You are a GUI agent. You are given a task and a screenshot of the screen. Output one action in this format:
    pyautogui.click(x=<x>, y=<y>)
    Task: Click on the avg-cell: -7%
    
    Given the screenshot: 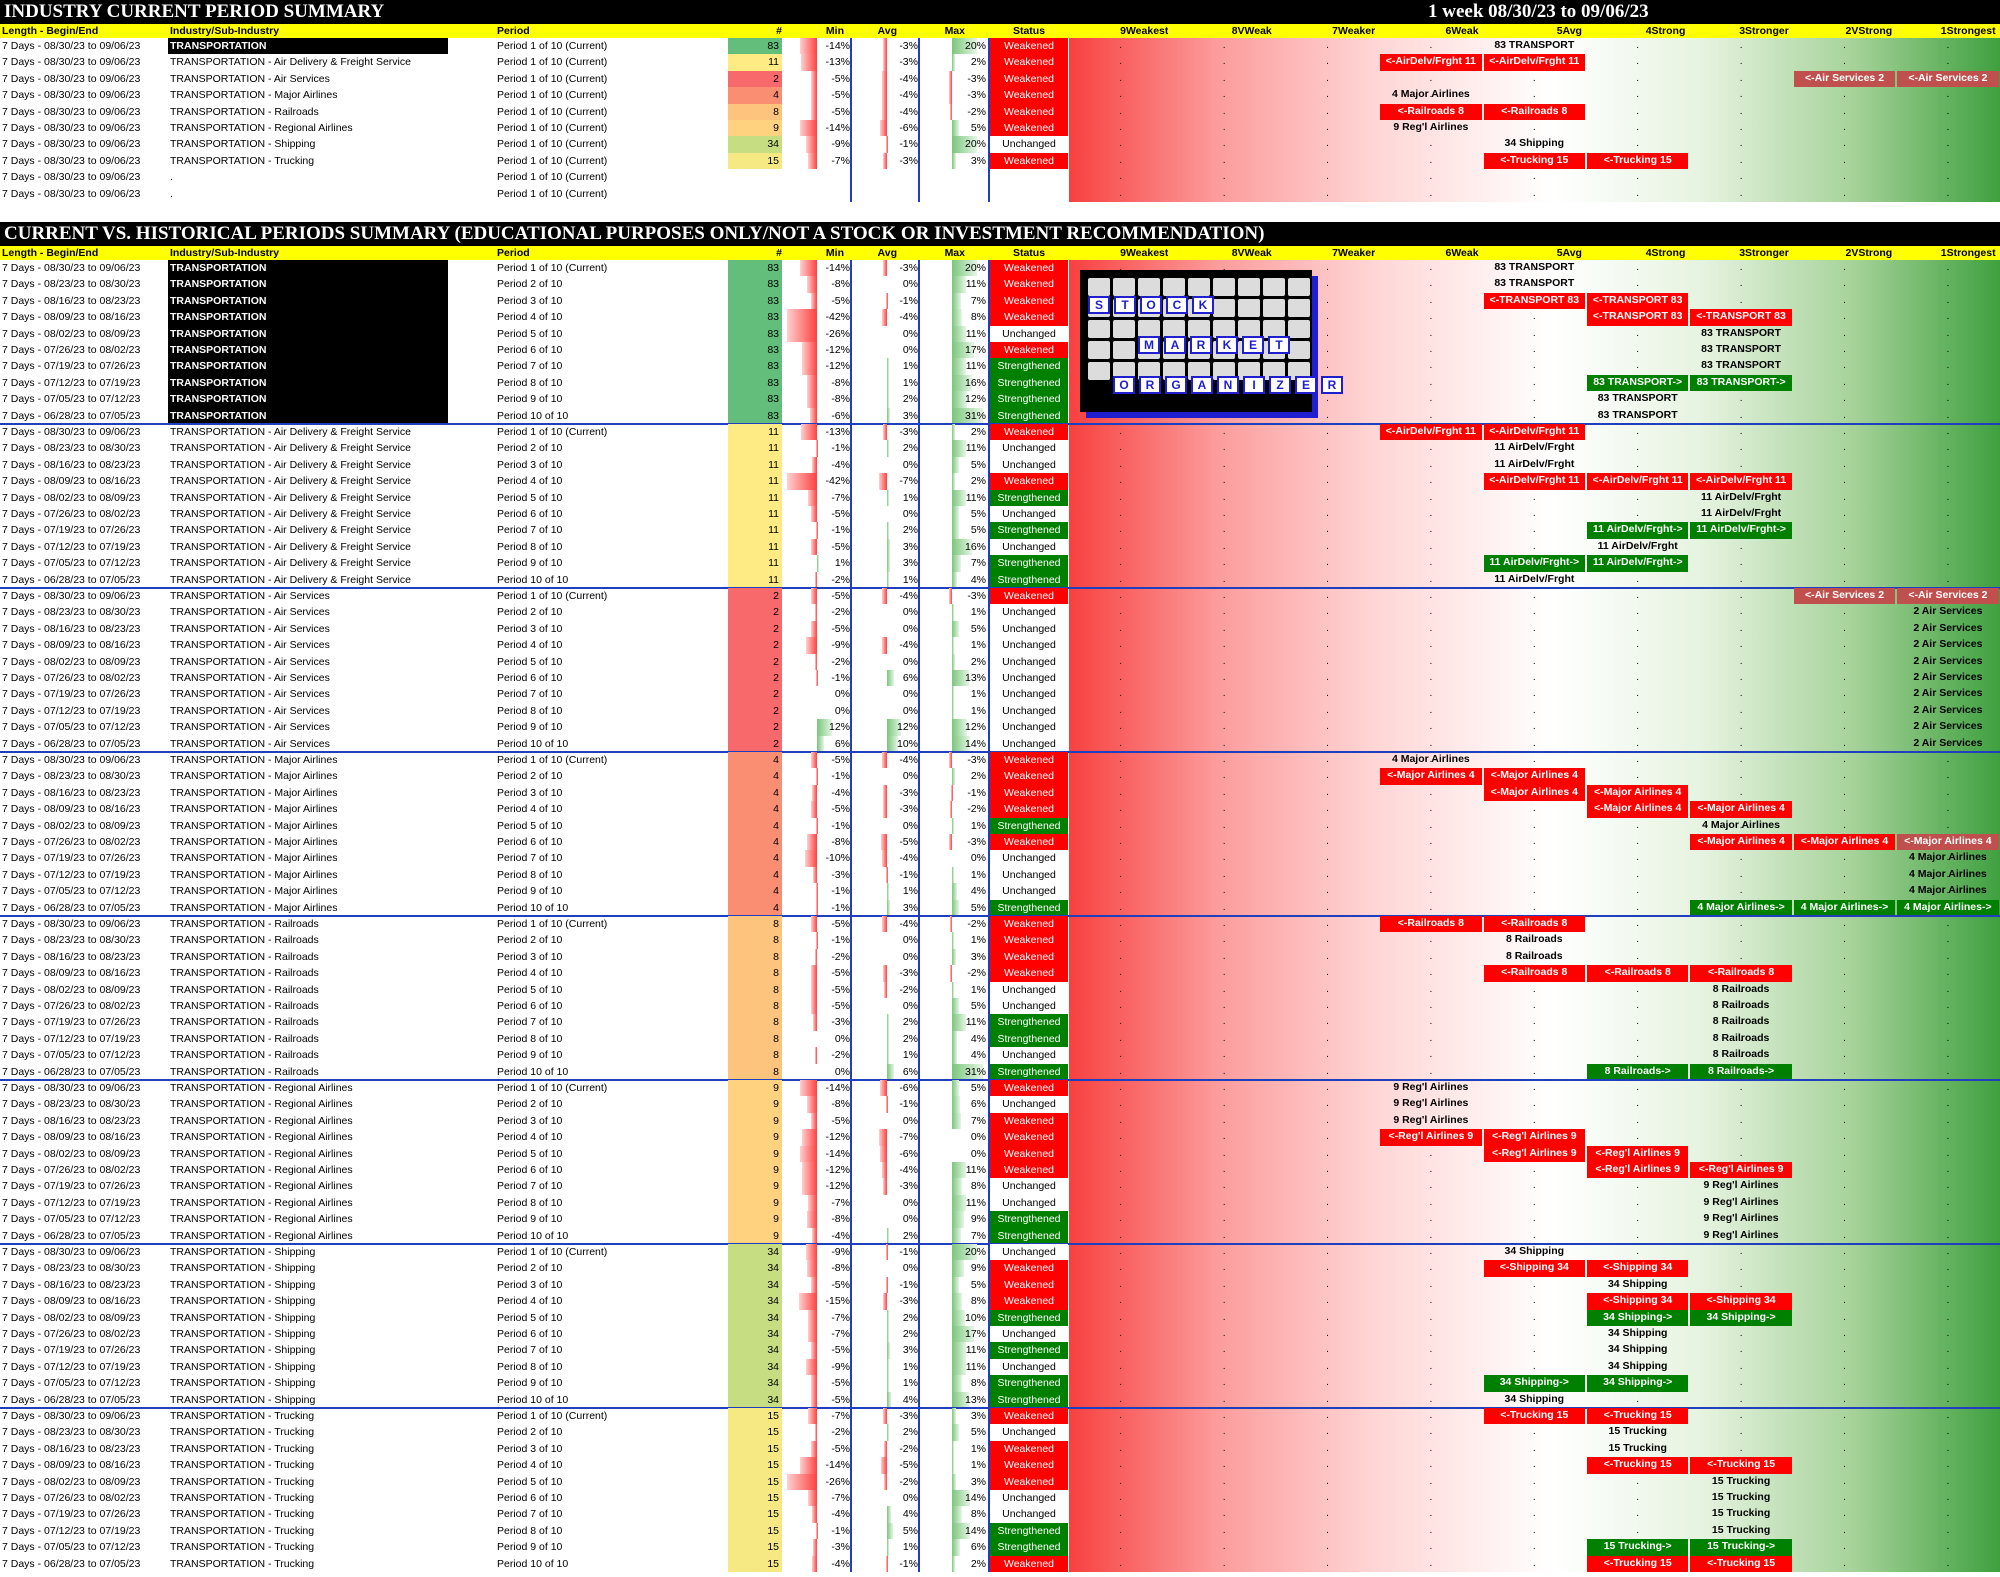 What is the action you would take?
    pyautogui.click(x=908, y=1137)
    